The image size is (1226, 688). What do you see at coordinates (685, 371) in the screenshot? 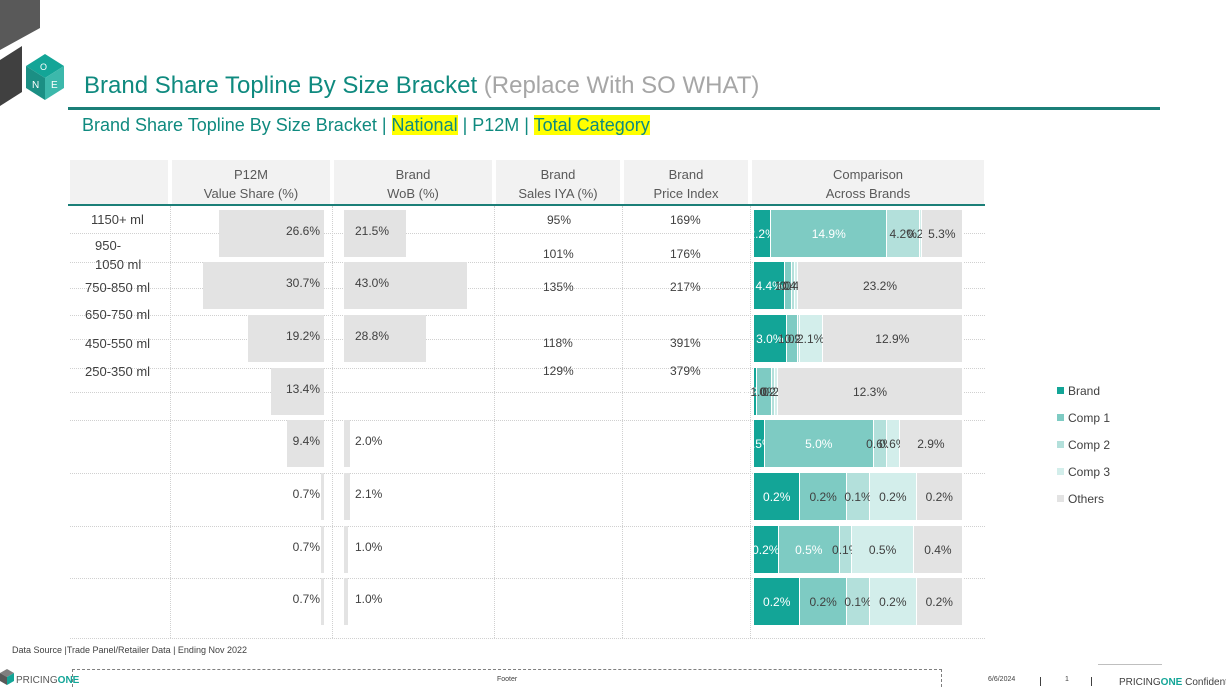
I see `price-index-value: 379%` at bounding box center [685, 371].